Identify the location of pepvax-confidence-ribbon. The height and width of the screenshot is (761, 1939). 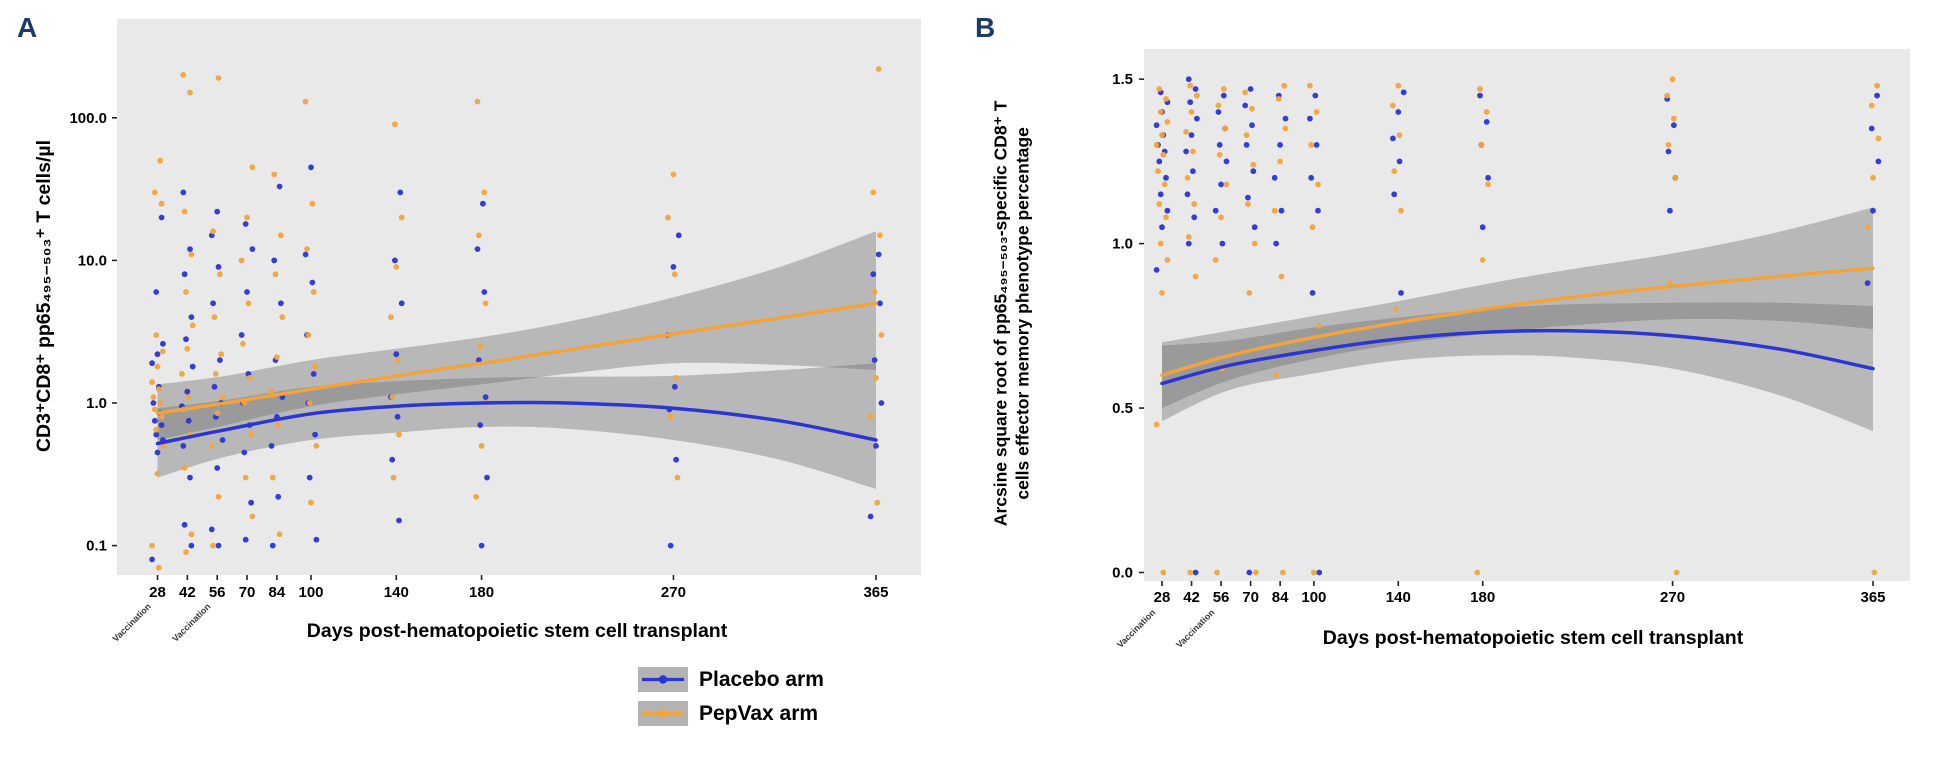
(1517, 308).